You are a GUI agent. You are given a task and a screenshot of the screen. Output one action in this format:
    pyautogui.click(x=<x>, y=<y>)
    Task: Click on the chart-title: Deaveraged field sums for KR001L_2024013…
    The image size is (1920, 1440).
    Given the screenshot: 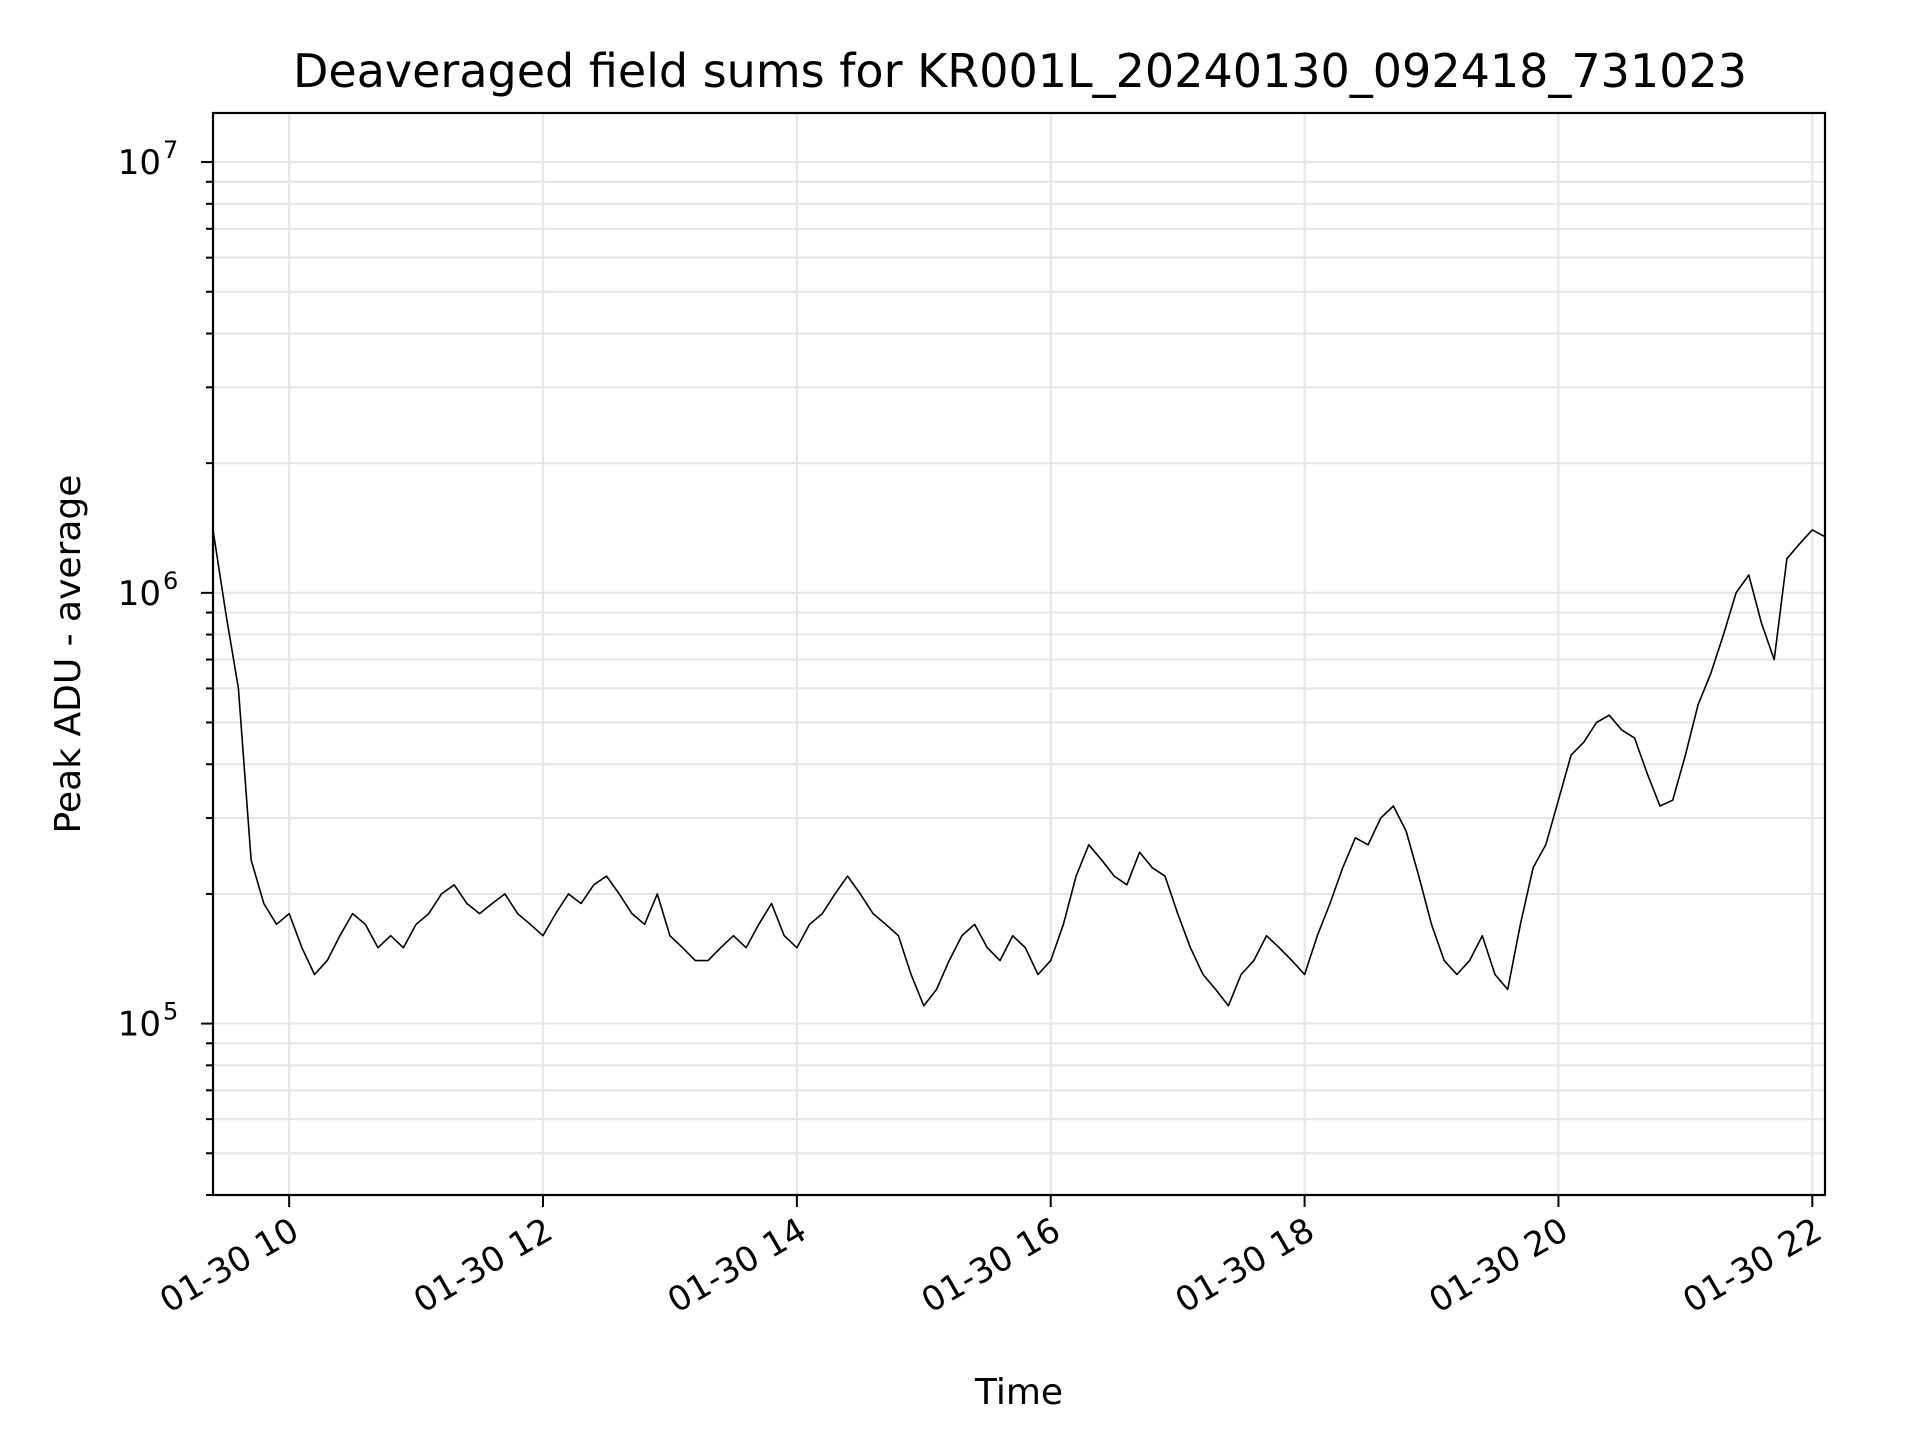 What is the action you would take?
    pyautogui.click(x=1020, y=71)
    